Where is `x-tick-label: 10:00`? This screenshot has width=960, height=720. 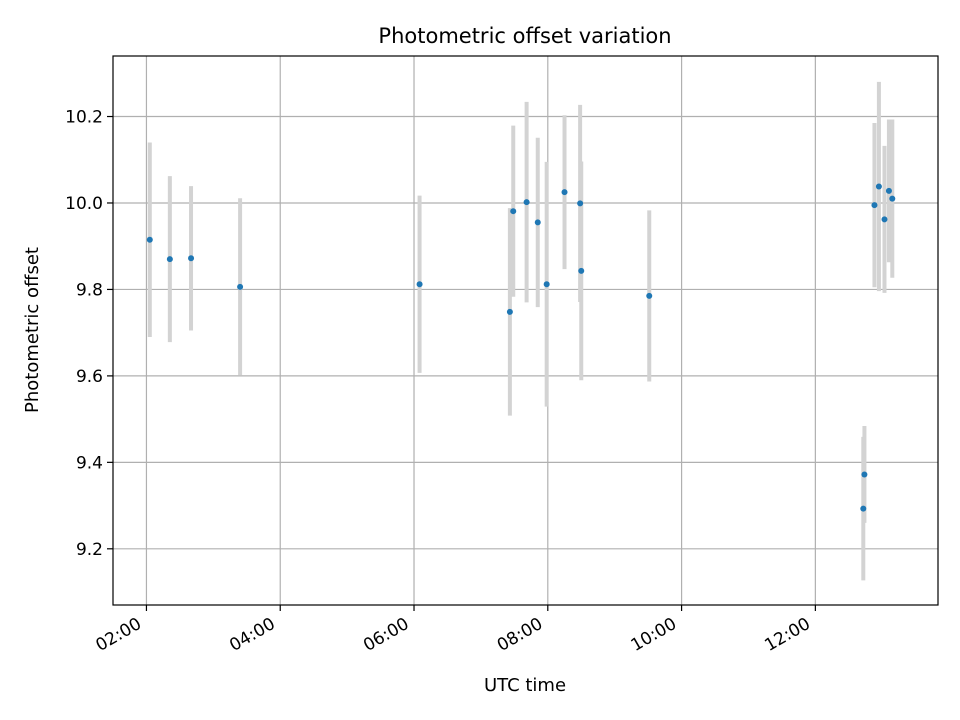 x-tick-label: 10:00 is located at coordinates (654, 635).